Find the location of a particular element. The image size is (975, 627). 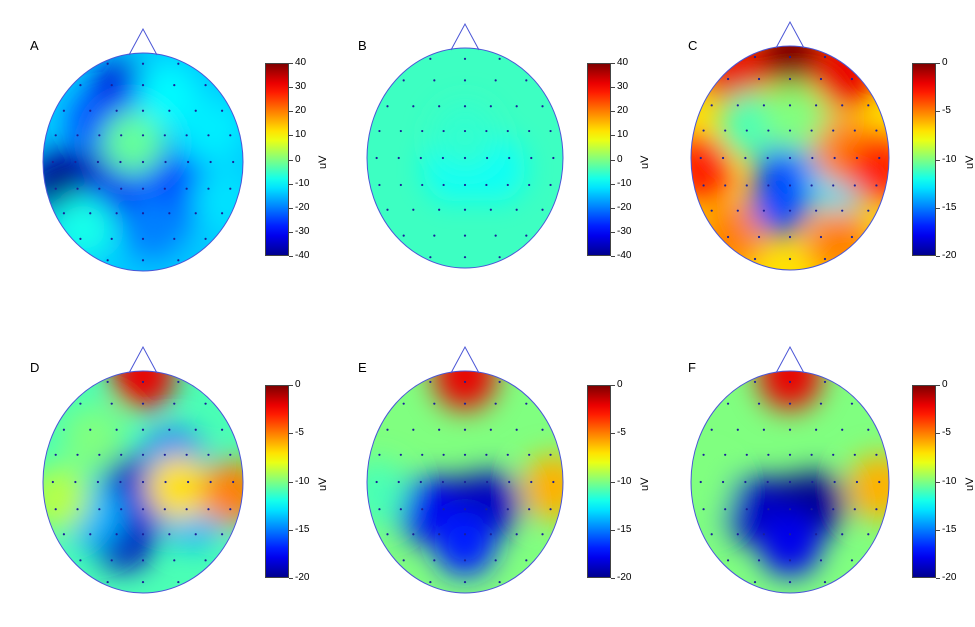

panel-label: E is located at coordinates (362, 367).